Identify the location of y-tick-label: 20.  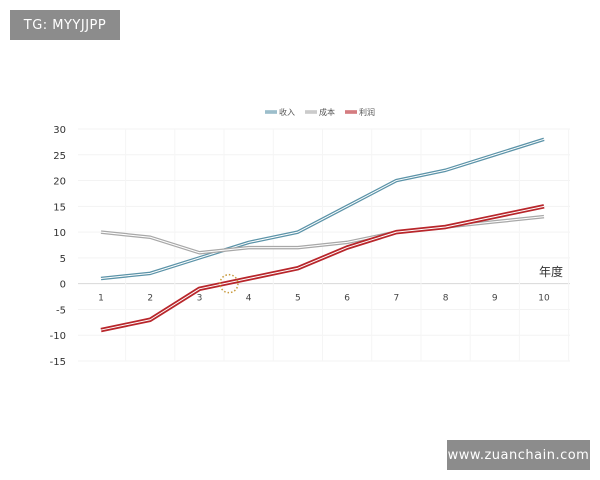
(59, 182).